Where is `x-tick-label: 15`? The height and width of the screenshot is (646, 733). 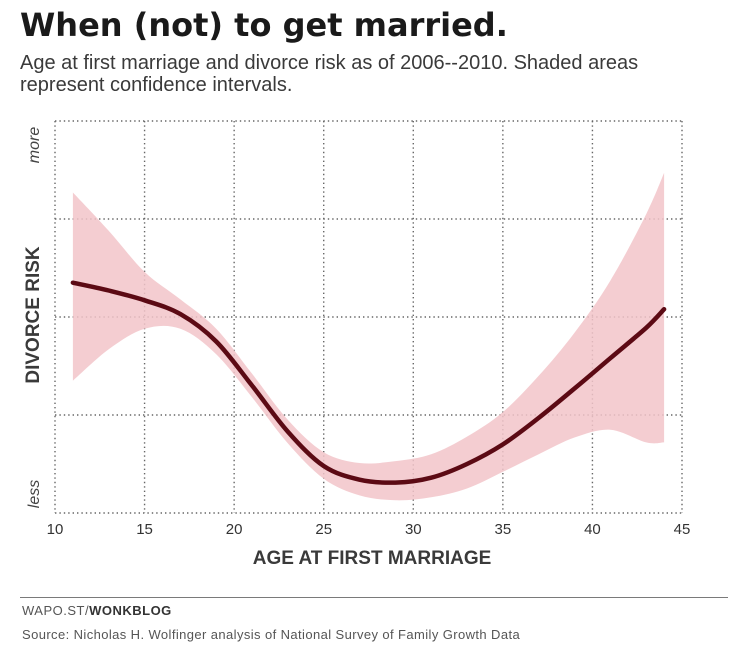 x-tick-label: 15 is located at coordinates (144, 529).